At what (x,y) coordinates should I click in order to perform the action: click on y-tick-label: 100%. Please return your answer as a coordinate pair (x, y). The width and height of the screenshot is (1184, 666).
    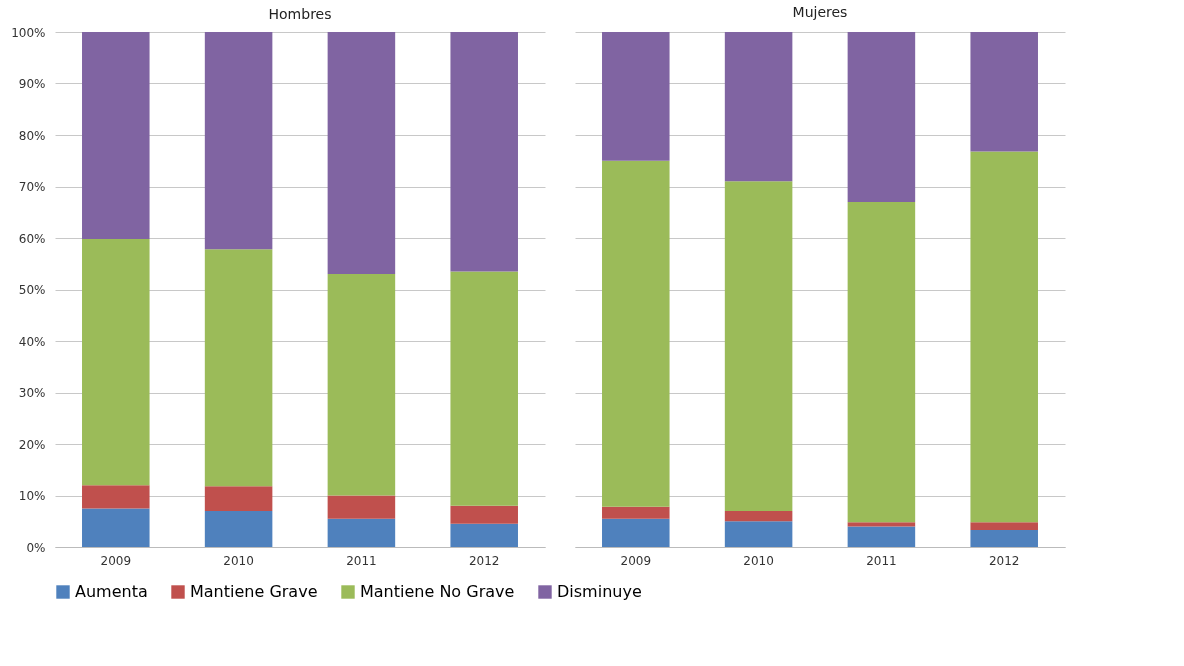
    Looking at the image, I should click on (28, 32).